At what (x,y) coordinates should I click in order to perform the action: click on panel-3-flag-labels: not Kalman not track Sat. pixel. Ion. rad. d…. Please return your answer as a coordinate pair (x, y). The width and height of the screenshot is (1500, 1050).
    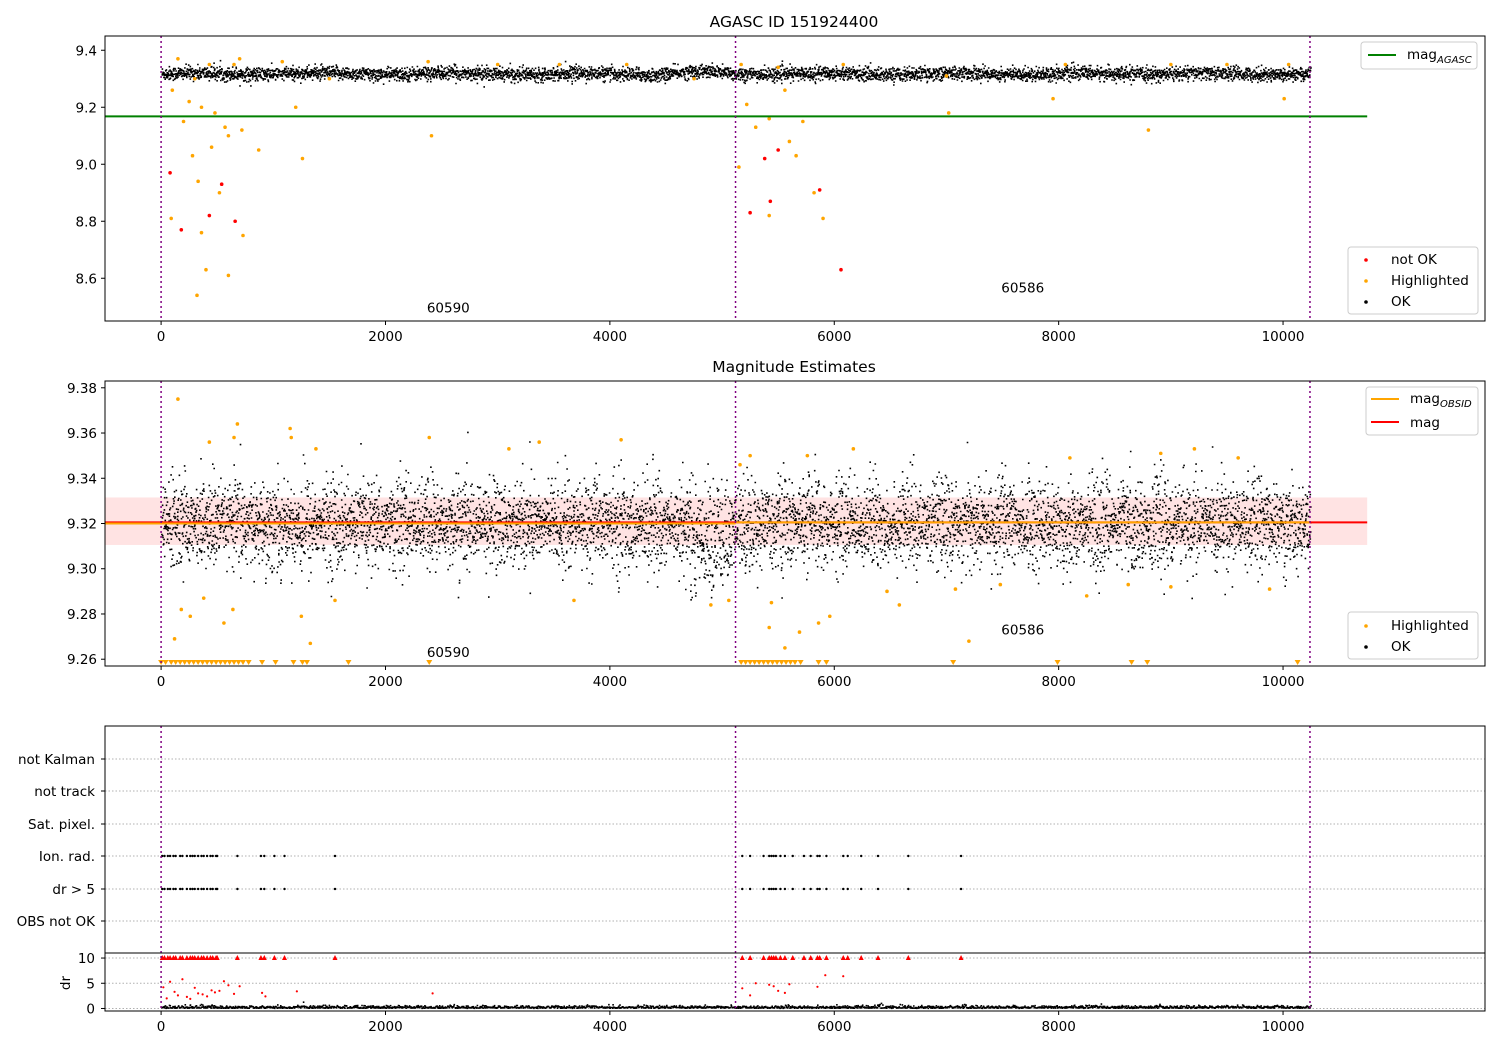
    Looking at the image, I should click on (61, 884).